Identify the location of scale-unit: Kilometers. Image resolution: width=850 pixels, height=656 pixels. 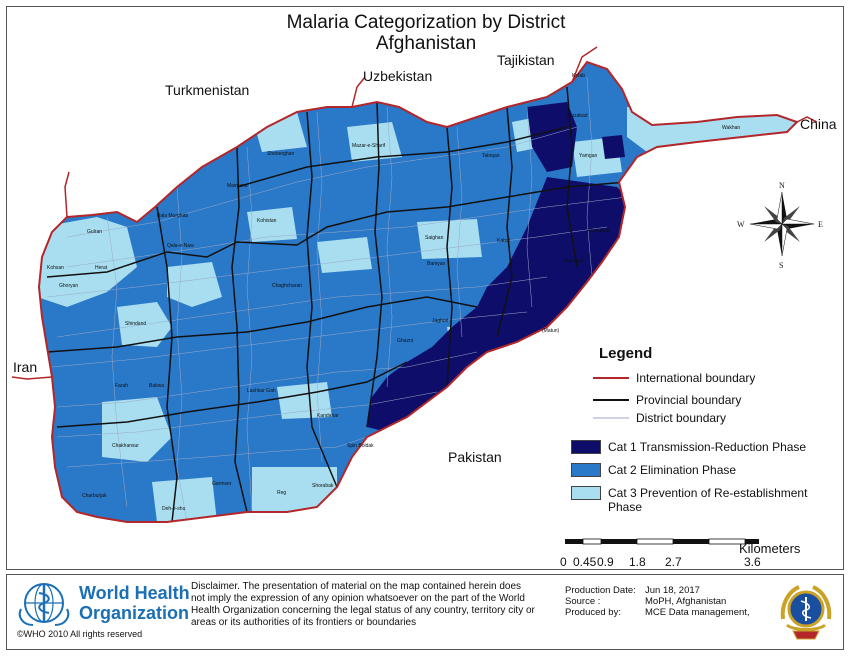
(770, 548).